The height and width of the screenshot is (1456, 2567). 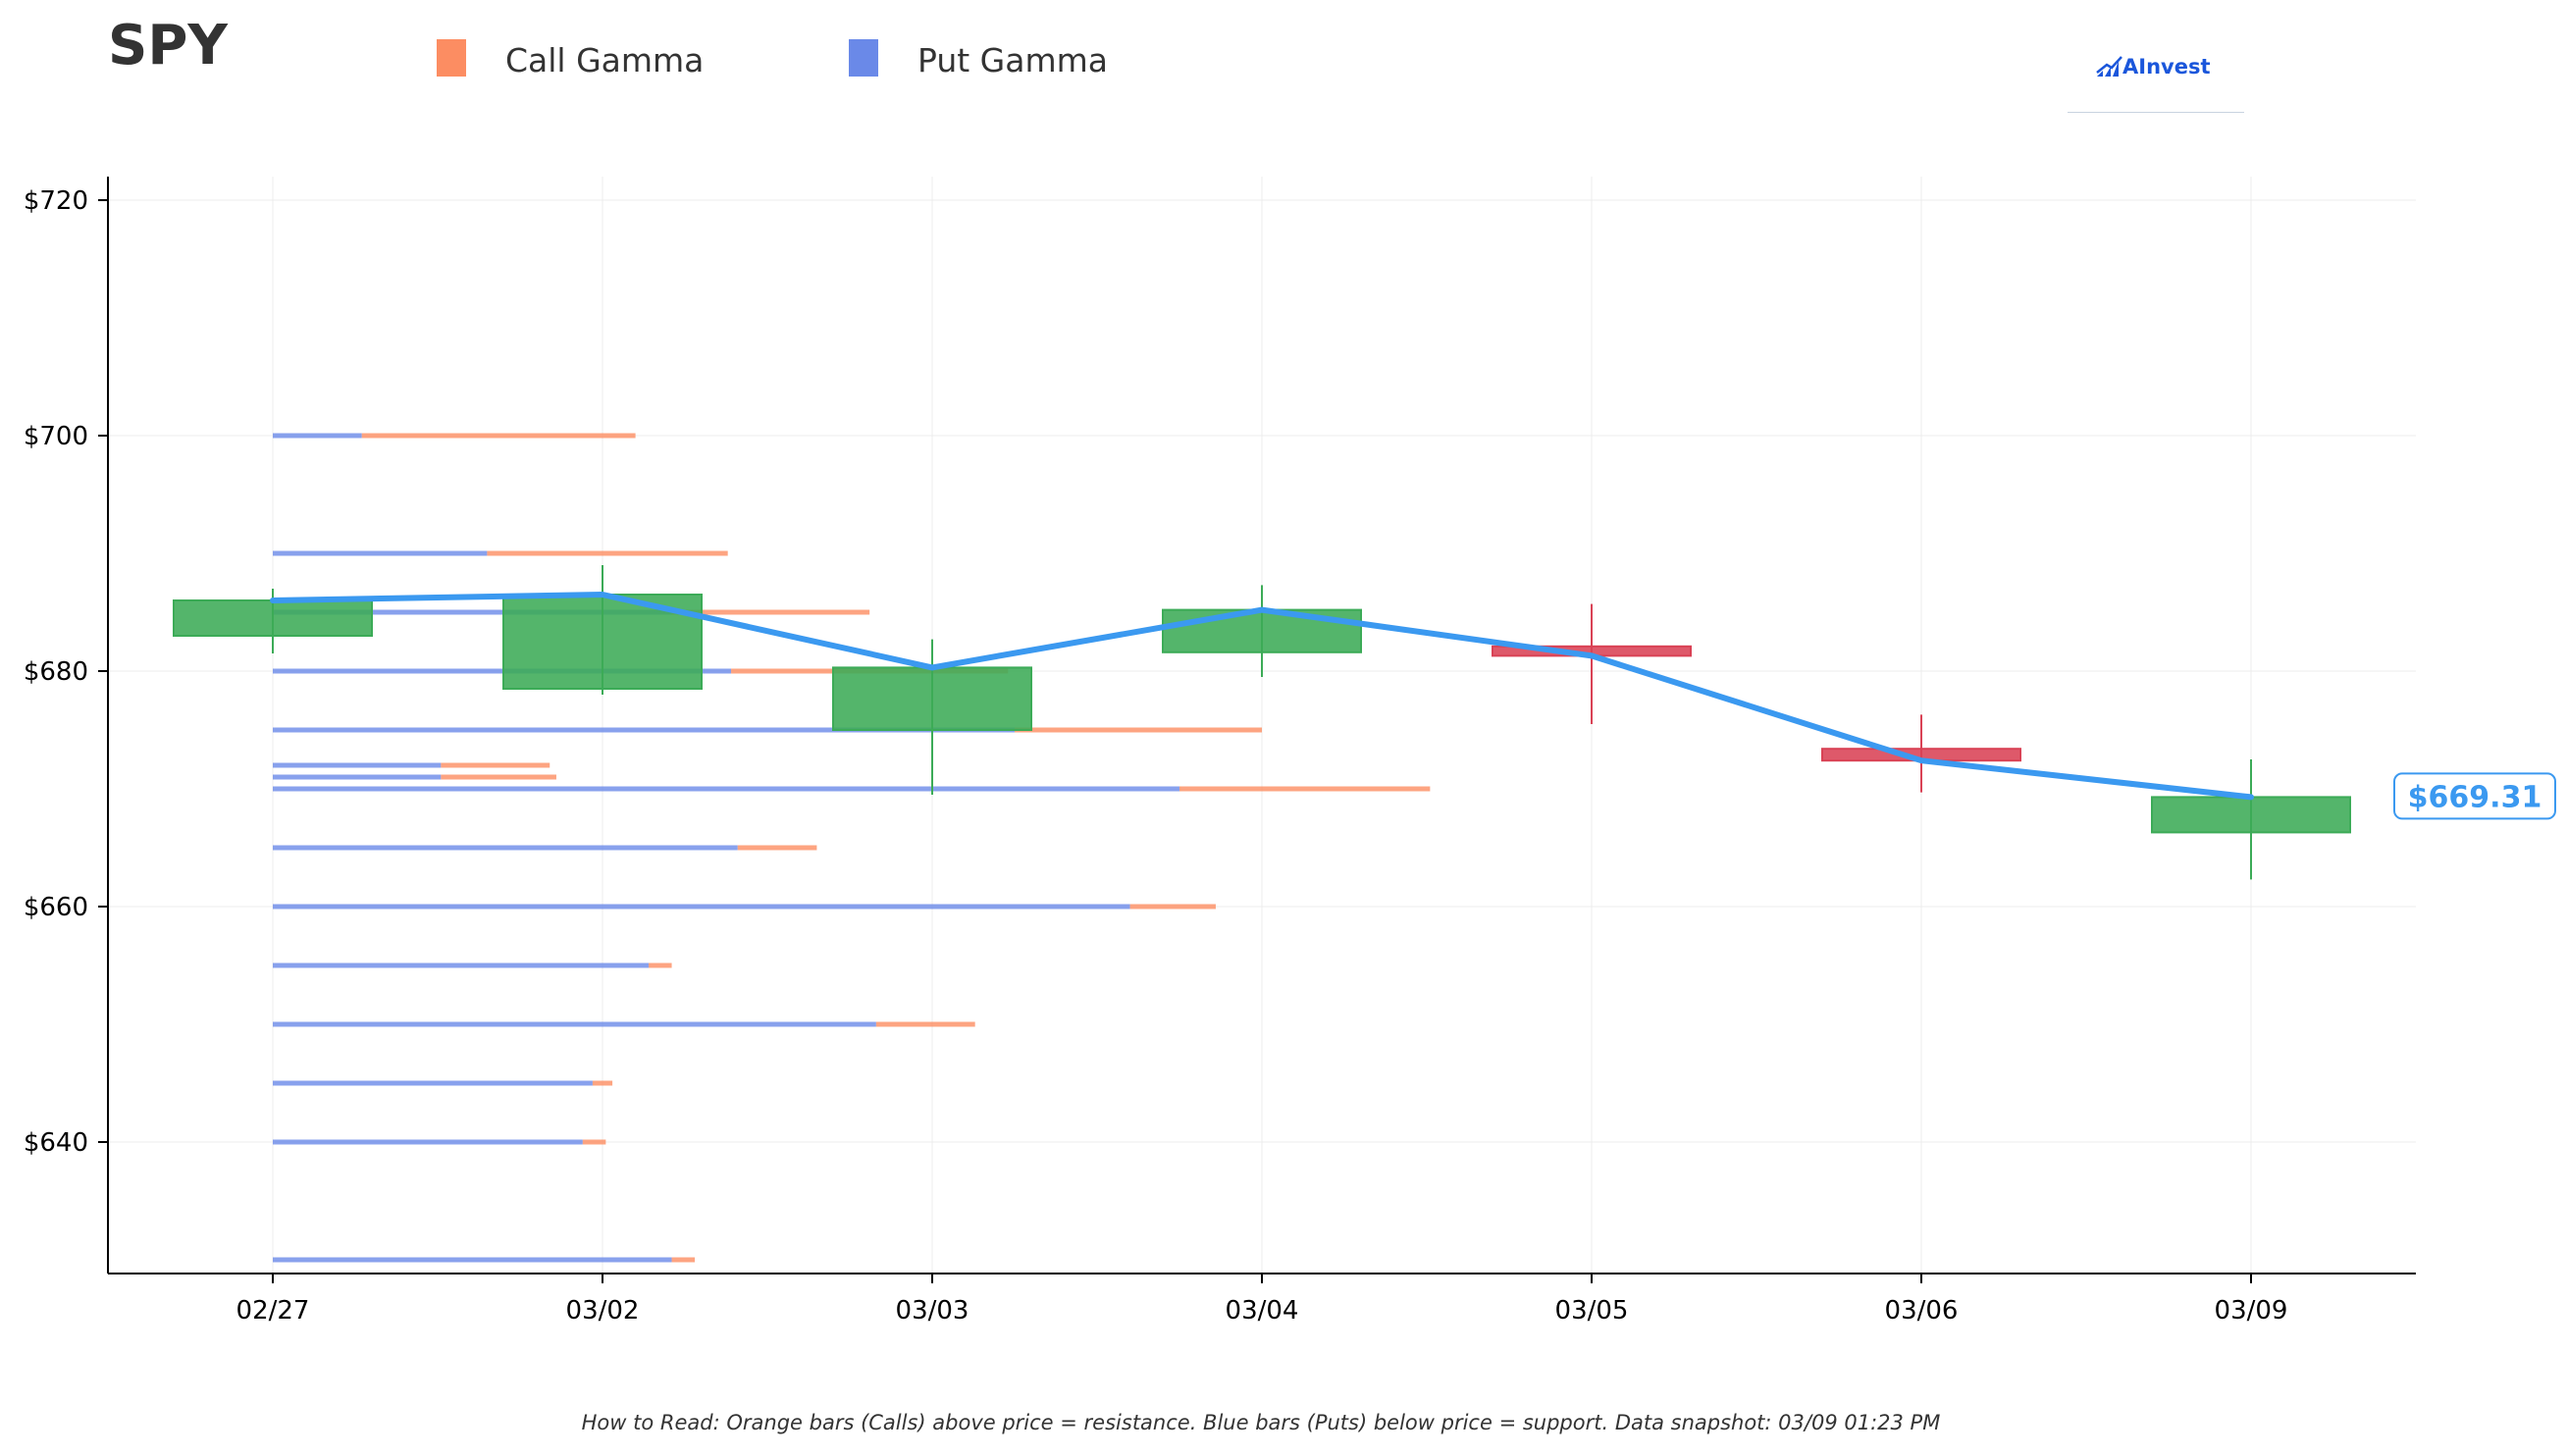 I want to click on legend-label-put-gamma: Put Gamma, so click(x=1012, y=60).